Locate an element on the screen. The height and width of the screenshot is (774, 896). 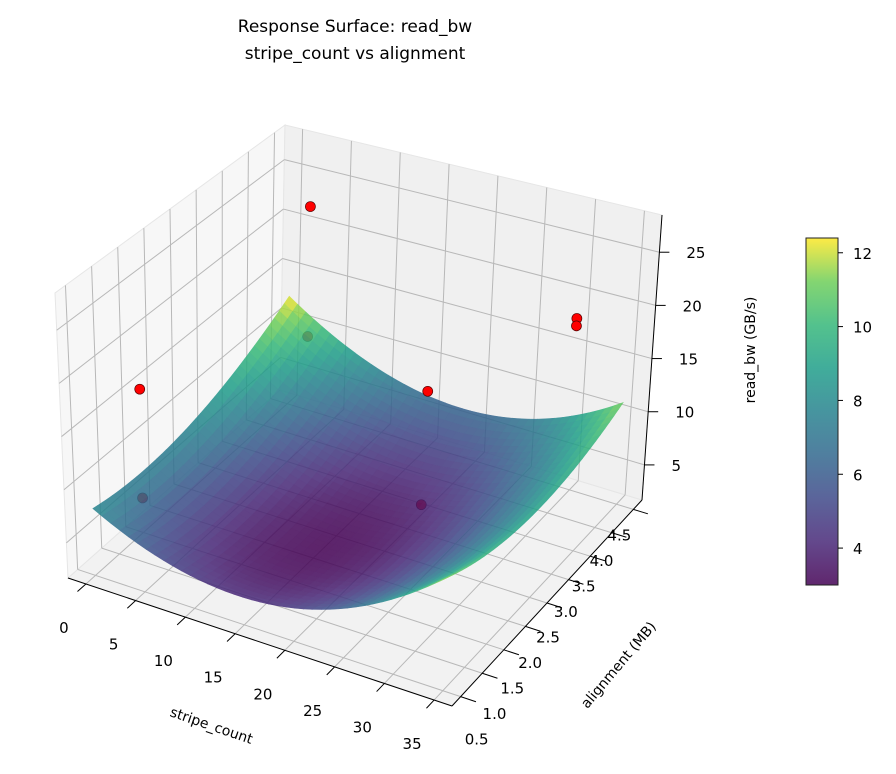
colorbar-tick-label: 4 is located at coordinates (858, 549).